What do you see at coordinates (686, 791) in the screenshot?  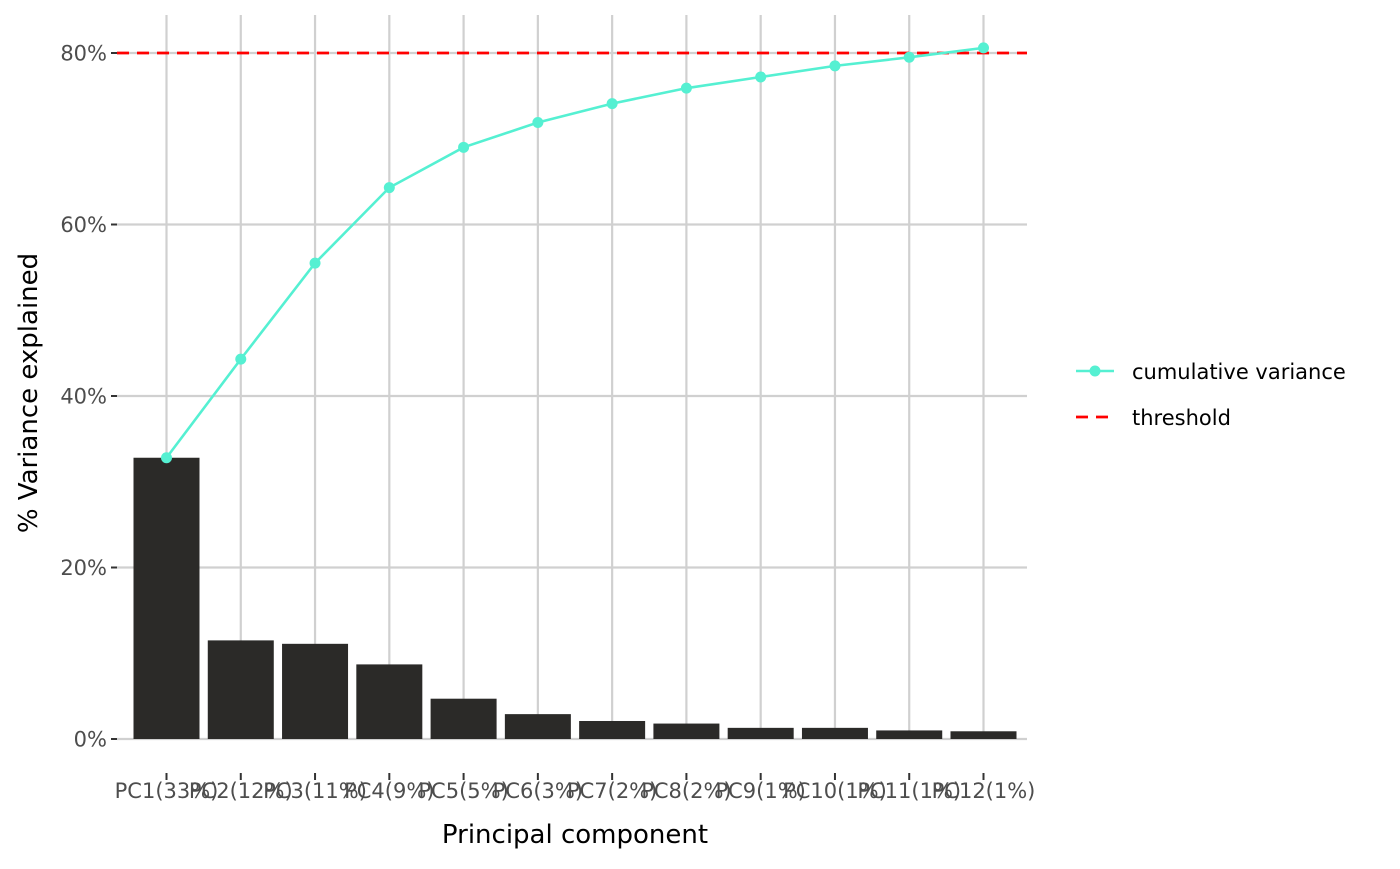 I see `x-tick-label: PC8(2%)` at bounding box center [686, 791].